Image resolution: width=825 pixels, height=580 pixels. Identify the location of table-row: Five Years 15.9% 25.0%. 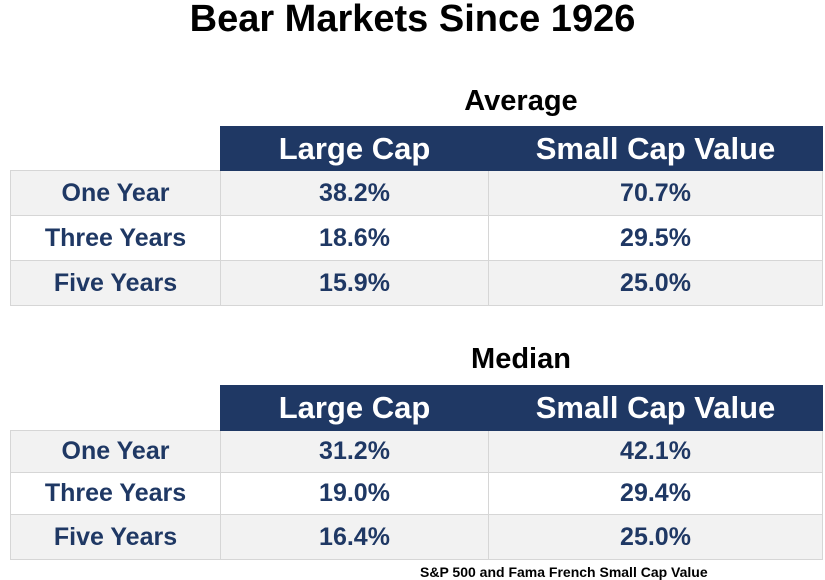
(416, 283).